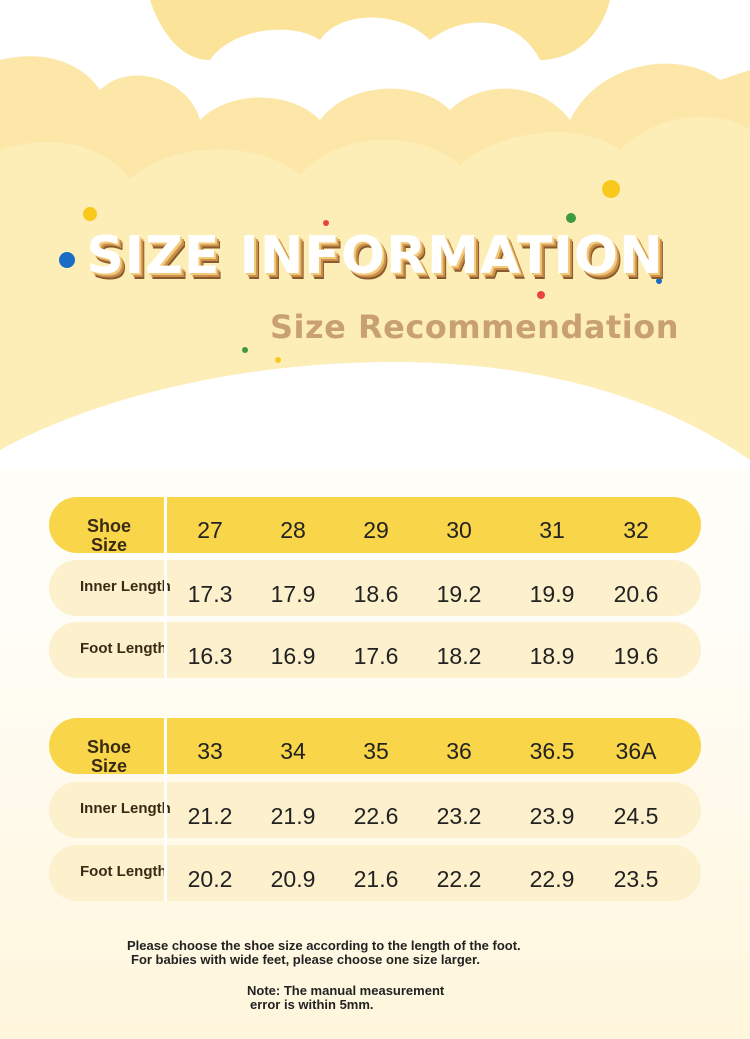 This screenshot has height=1039, width=750. I want to click on cell: 35, so click(376, 751).